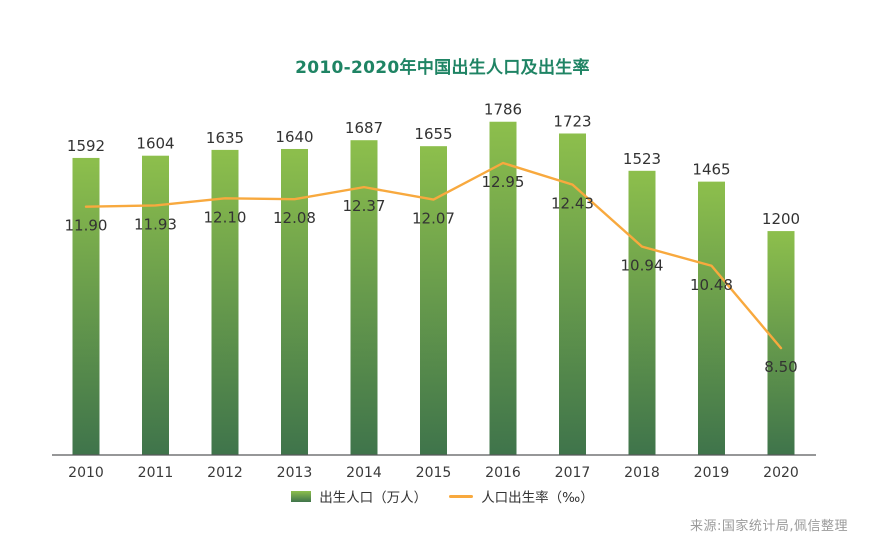 Image resolution: width=885 pixels, height=548 pixels. What do you see at coordinates (225, 217) in the screenshot?
I see `line-value-label: 12.10` at bounding box center [225, 217].